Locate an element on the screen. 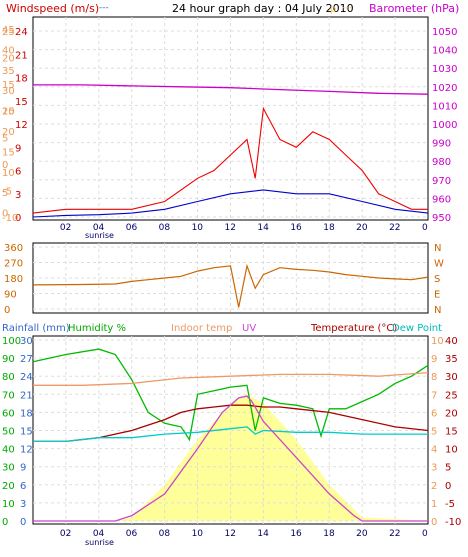  x-tick-label: 10 is located at coordinates (198, 534).